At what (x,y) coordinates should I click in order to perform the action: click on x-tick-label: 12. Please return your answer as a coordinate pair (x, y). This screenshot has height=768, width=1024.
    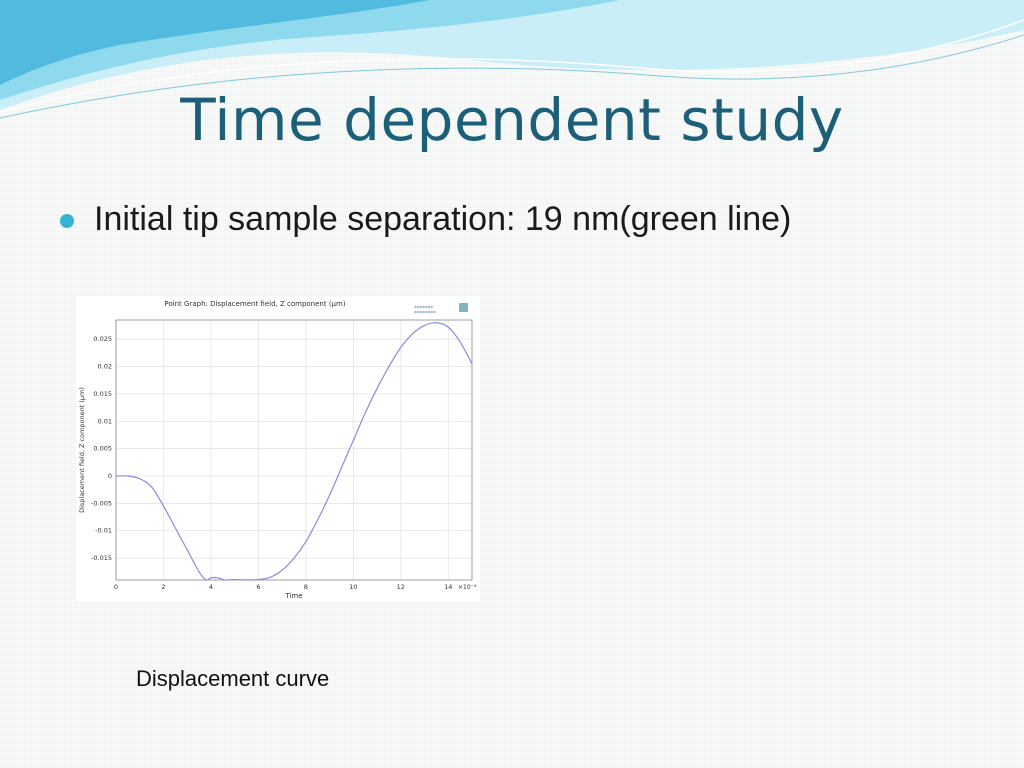
    Looking at the image, I should click on (401, 587).